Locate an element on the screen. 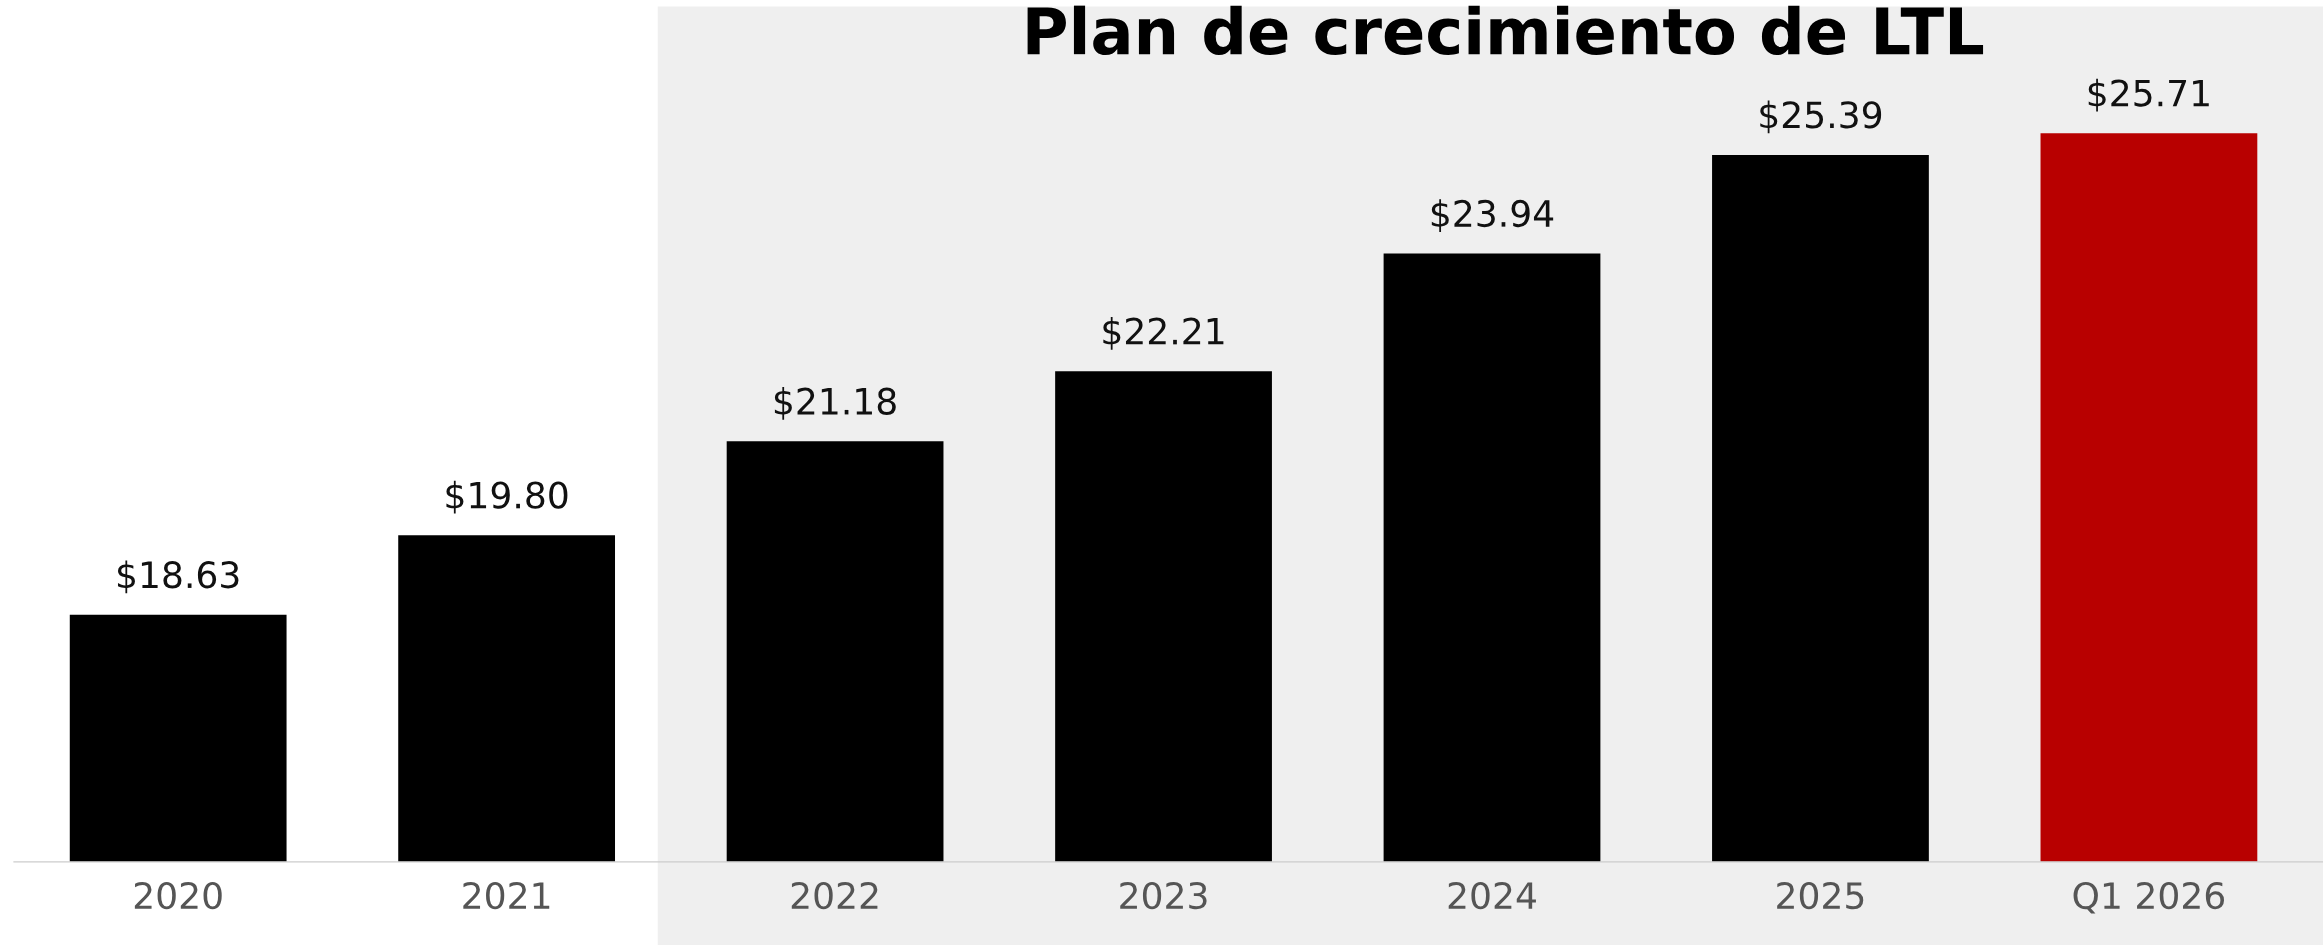 This screenshot has height=945, width=2323. data-label: $19.80 is located at coordinates (507, 497).